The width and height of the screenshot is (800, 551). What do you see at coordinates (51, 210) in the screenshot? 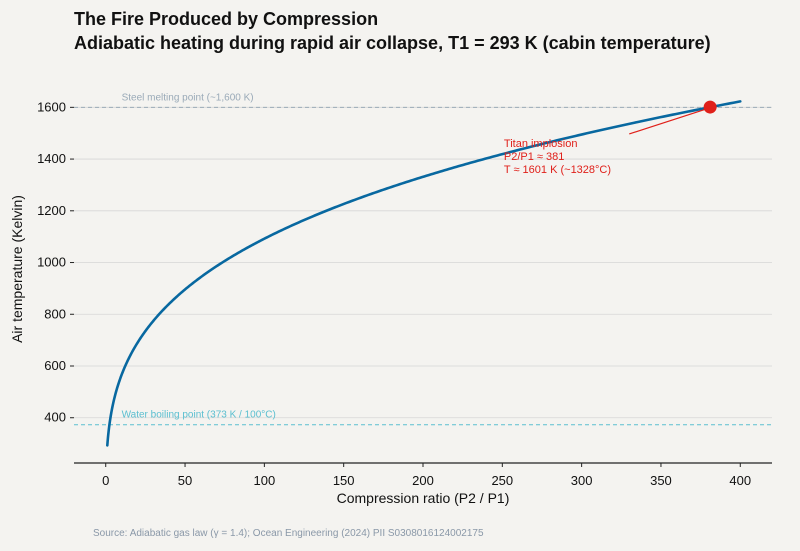
I see `y-tick-label: 1200` at bounding box center [51, 210].